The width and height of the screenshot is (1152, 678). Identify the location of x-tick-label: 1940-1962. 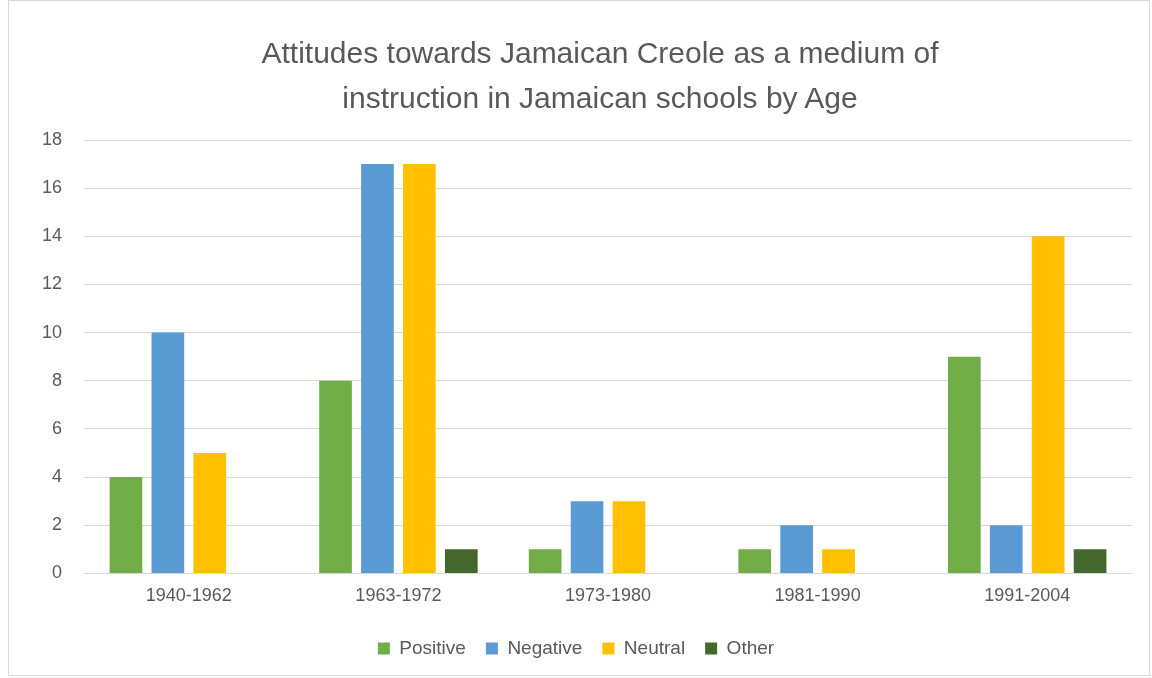
(188, 595).